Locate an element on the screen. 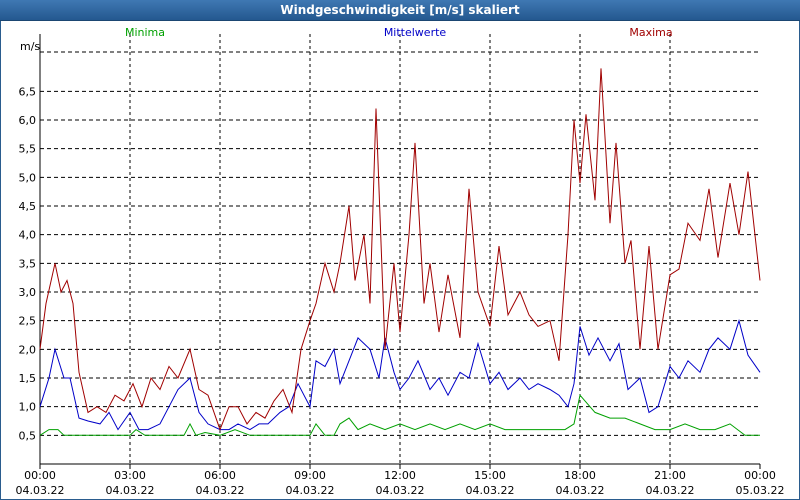  x-tick-date: 05.03.22 is located at coordinates (760, 490).